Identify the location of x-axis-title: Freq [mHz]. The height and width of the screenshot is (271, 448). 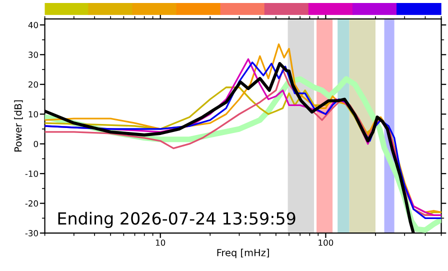
(243, 253).